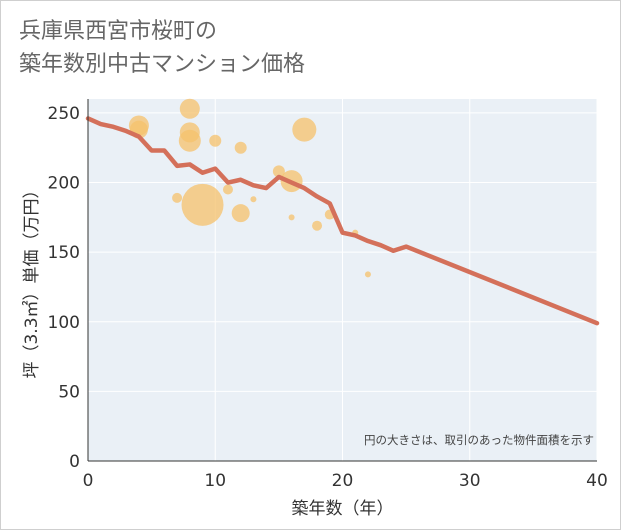  Describe the element at coordinates (64, 253) in the screenshot. I see `y-tick-label: 150` at that location.